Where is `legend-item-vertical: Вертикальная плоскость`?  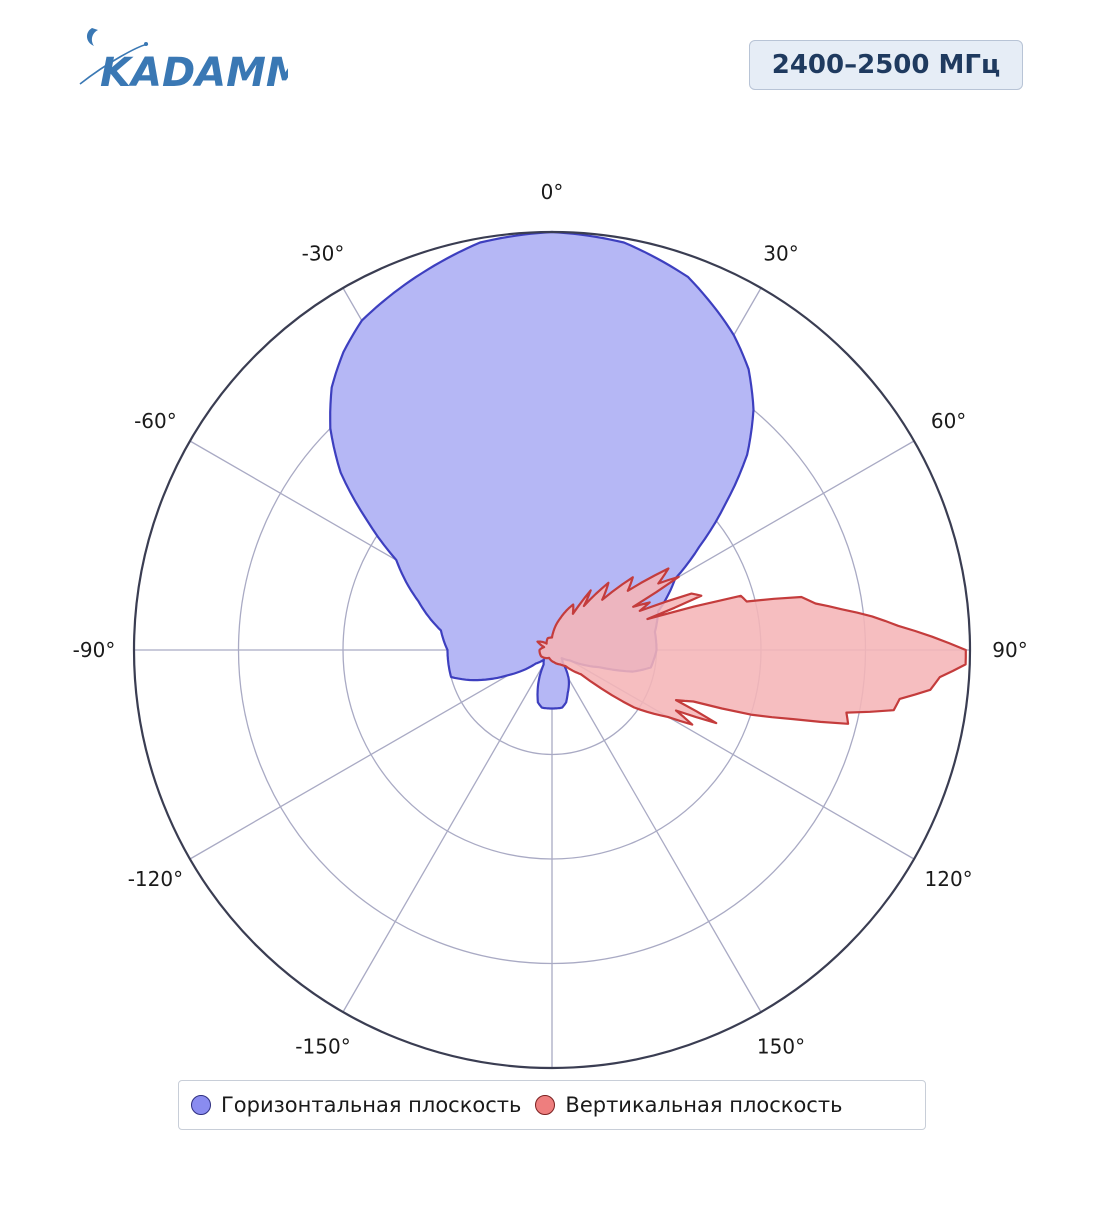
legend-item-vertical: Вертикальная плоскость is located at coordinates (688, 1105).